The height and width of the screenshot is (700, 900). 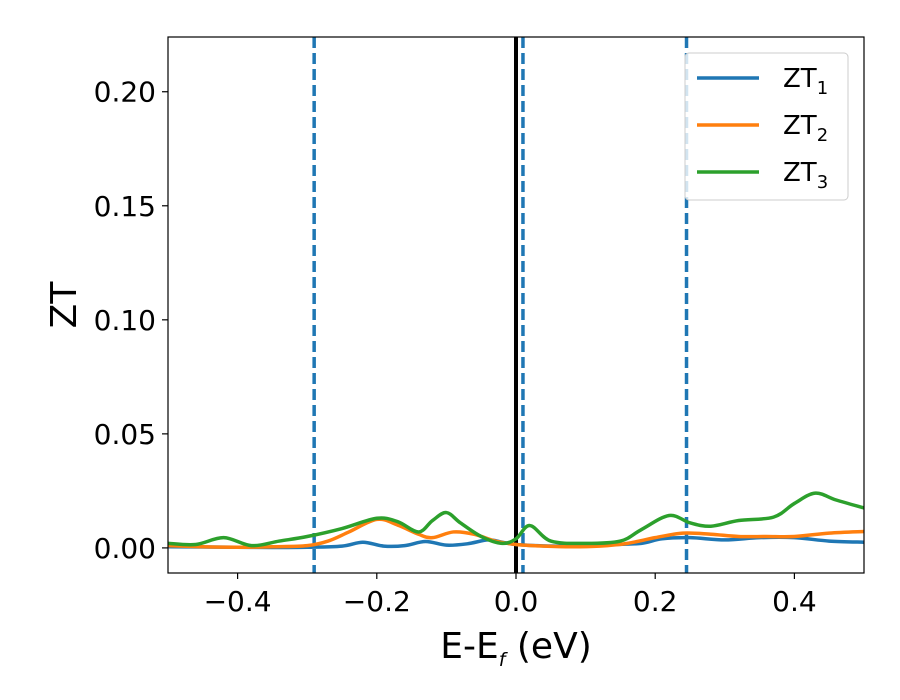 I want to click on x-tick-label: 0.4, so click(x=794, y=601).